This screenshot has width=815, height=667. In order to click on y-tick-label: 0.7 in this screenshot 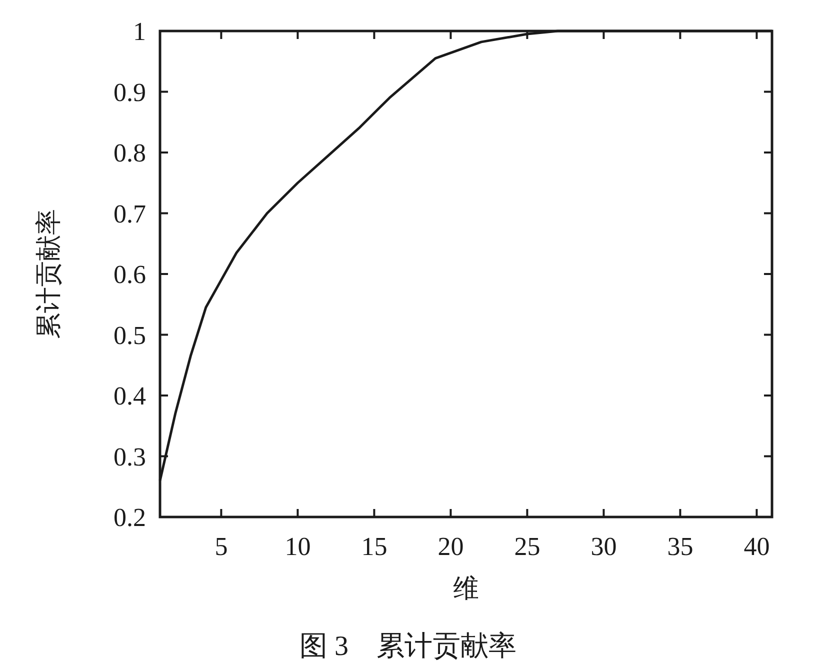, I will do `click(130, 213)`.